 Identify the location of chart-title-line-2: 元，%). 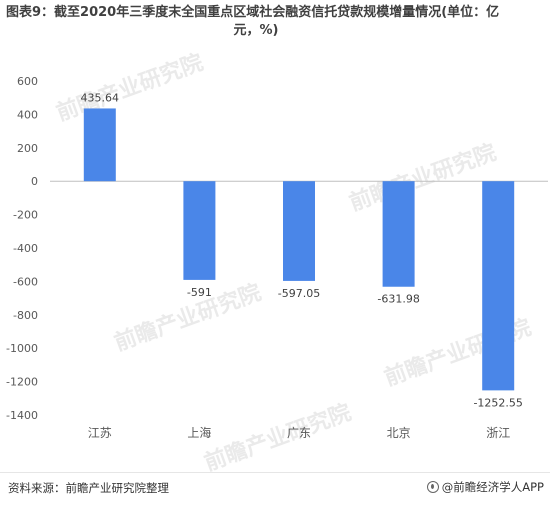
(256, 30).